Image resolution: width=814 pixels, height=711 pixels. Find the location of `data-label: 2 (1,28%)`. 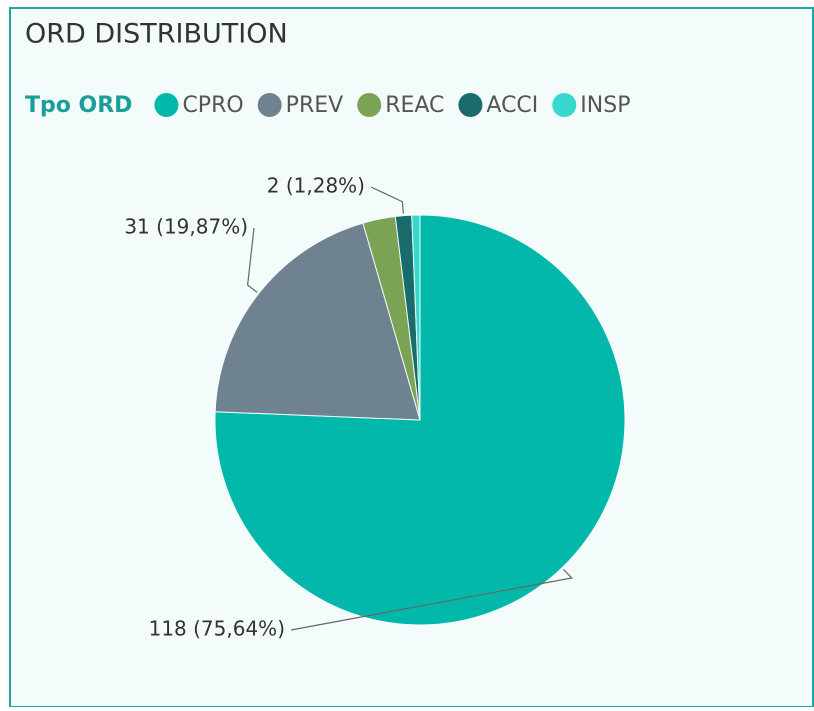

data-label: 2 (1,28%) is located at coordinates (316, 186).